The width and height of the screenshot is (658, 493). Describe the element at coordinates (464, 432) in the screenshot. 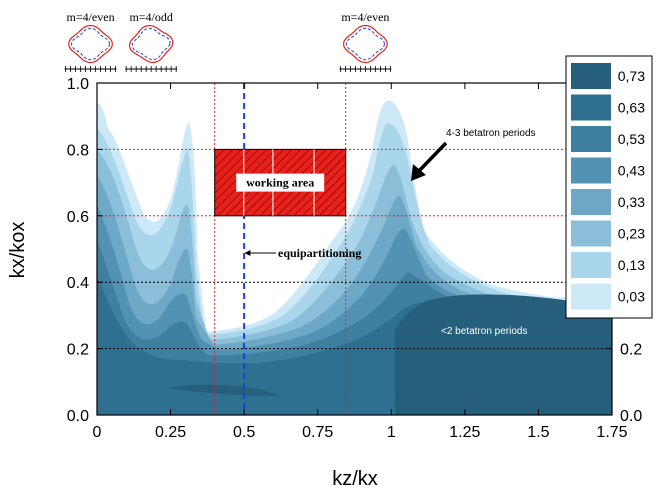

I see `x-tick-label: 1.25` at that location.